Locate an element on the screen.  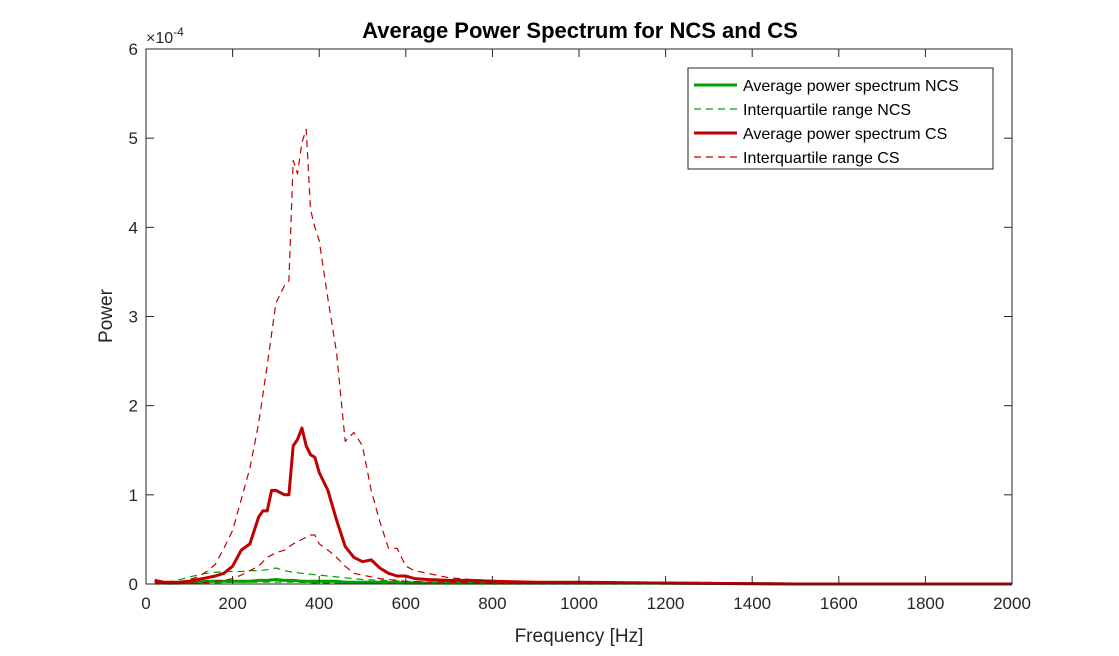
legend-label: Average power spectrum CS is located at coordinates (845, 134).